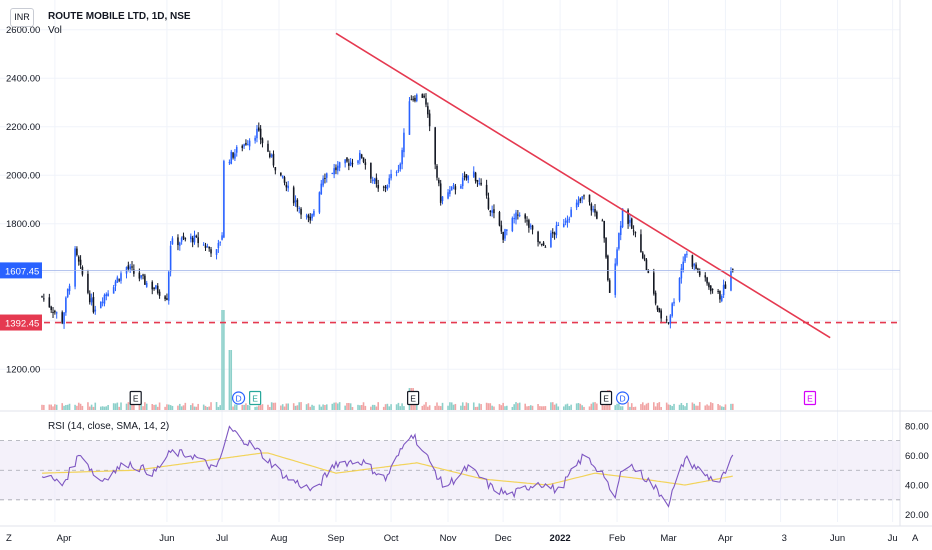  I want to click on auto-scale-button: A, so click(915, 538).